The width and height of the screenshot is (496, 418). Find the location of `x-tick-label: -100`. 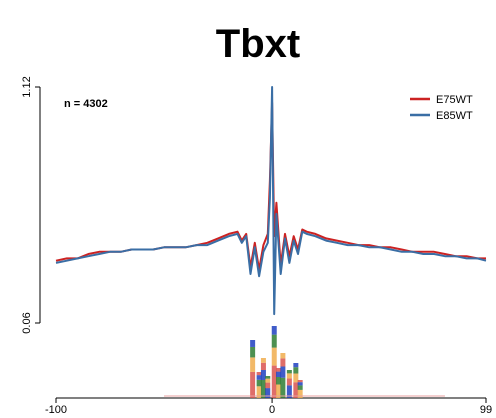

x-tick-label: -100 is located at coordinates (56, 410).